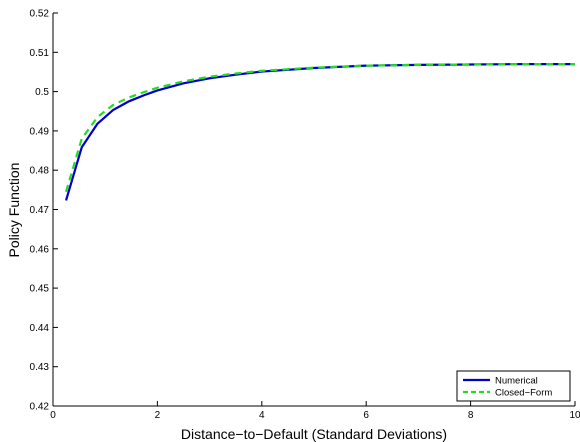 The image size is (580, 442). What do you see at coordinates (14, 210) in the screenshot?
I see `y-axis-label: Policy Function` at bounding box center [14, 210].